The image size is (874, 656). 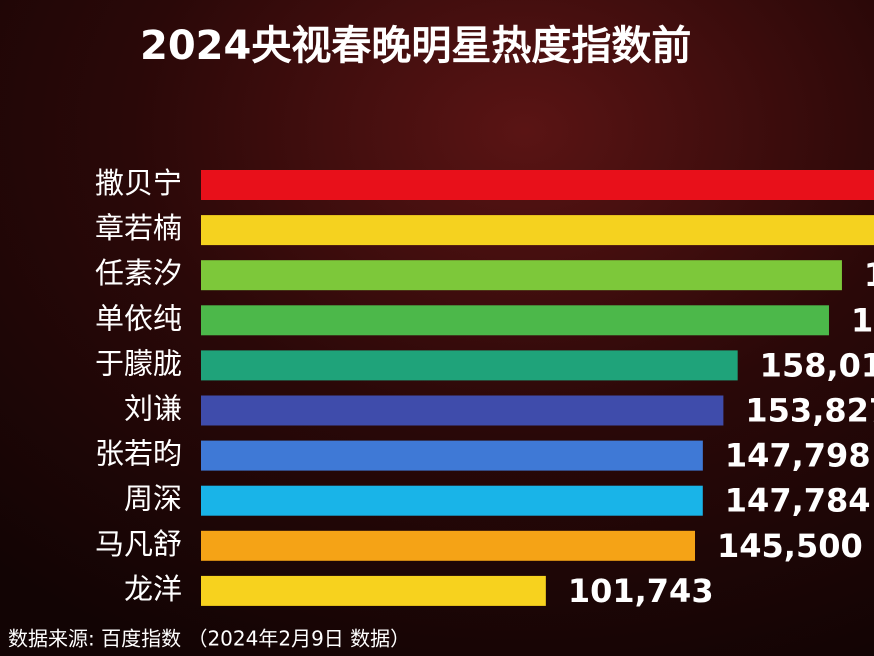 What do you see at coordinates (153, 499) in the screenshot?
I see `category-label: 周深` at bounding box center [153, 499].